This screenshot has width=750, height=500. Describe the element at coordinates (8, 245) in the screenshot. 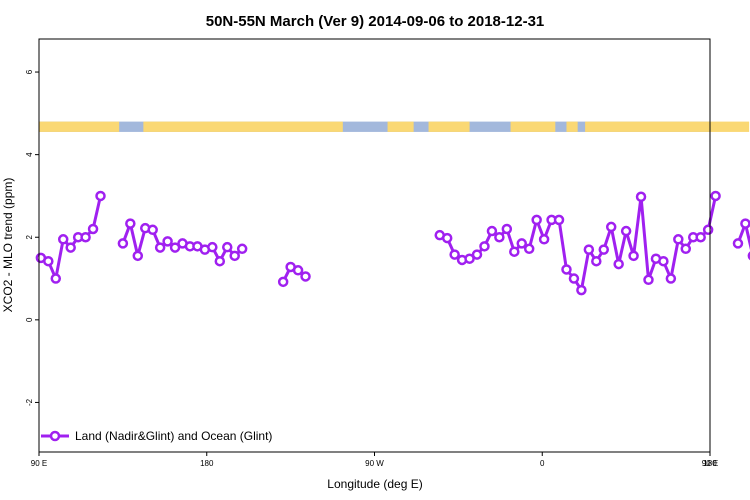

I see `y-axis-label: XCO2 - MLO trend (ppm)` at that location.